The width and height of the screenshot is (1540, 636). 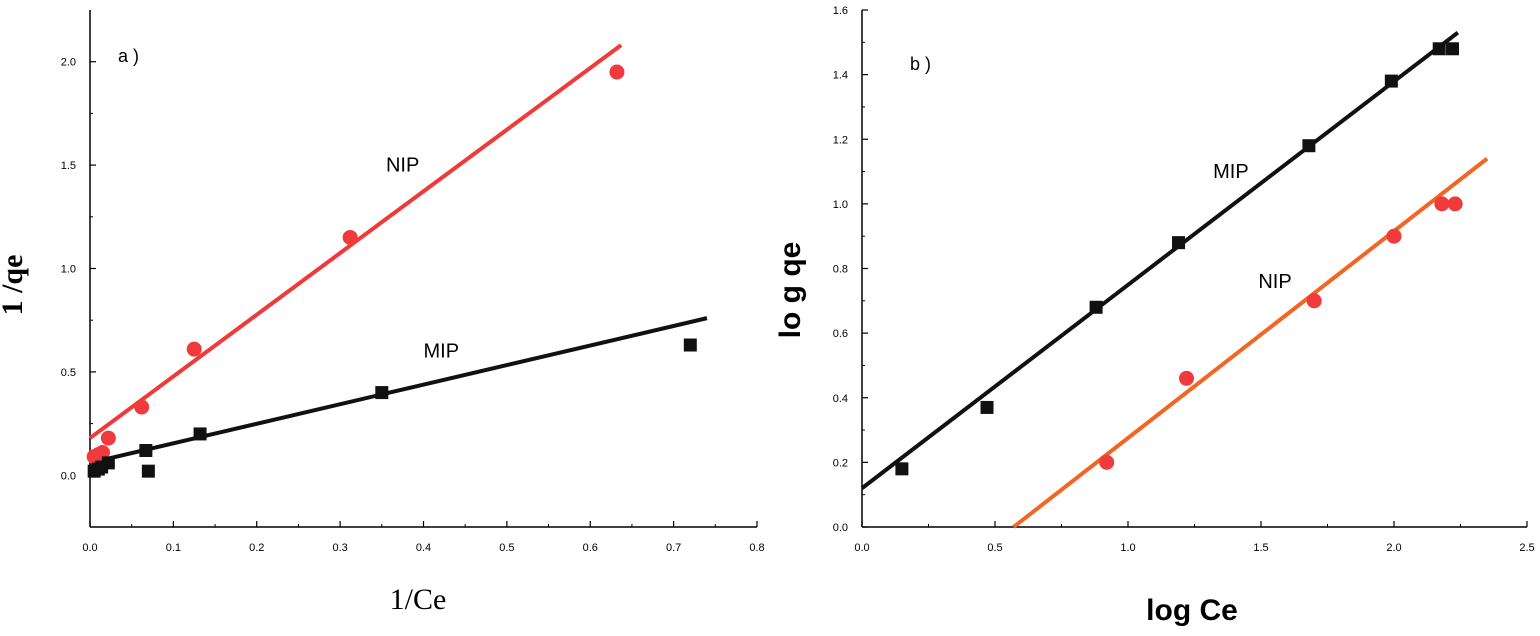 What do you see at coordinates (68, 166) in the screenshot?
I see `y-tick-label: 1.5` at bounding box center [68, 166].